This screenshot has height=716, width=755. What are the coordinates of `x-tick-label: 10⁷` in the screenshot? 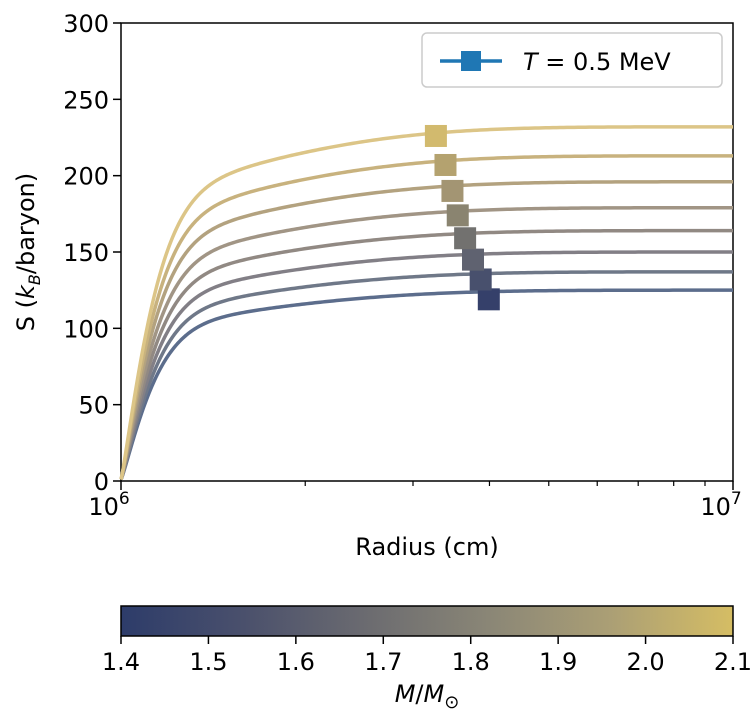 It's located at (720, 505).